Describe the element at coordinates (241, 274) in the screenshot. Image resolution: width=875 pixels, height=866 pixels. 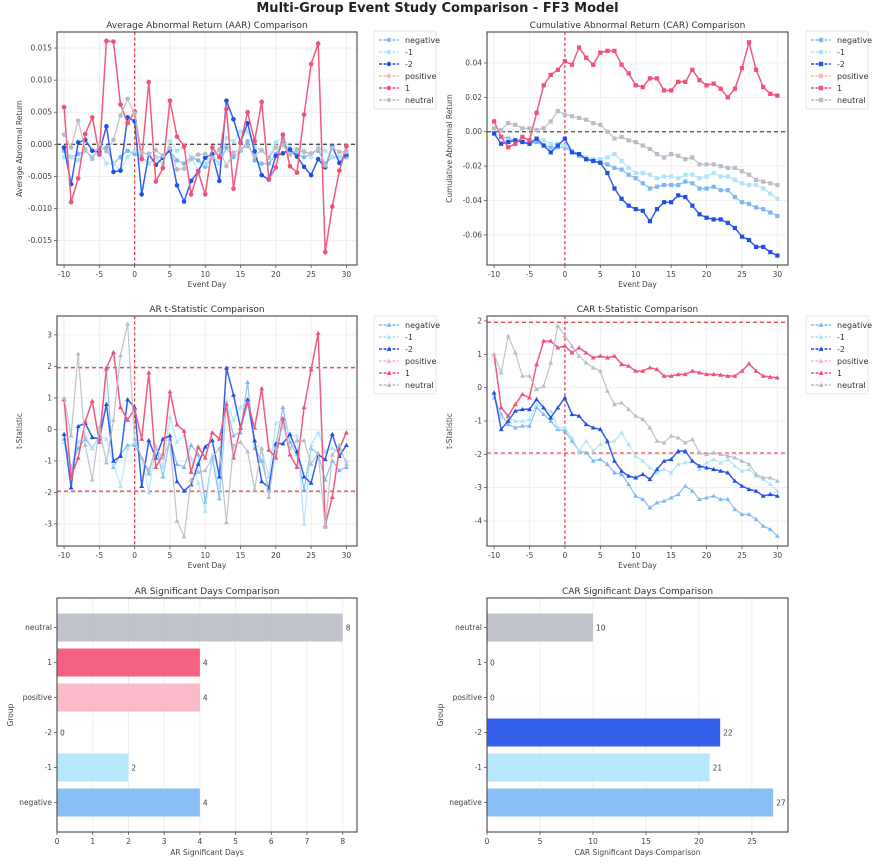
I see `x-tick-label: 15` at that location.